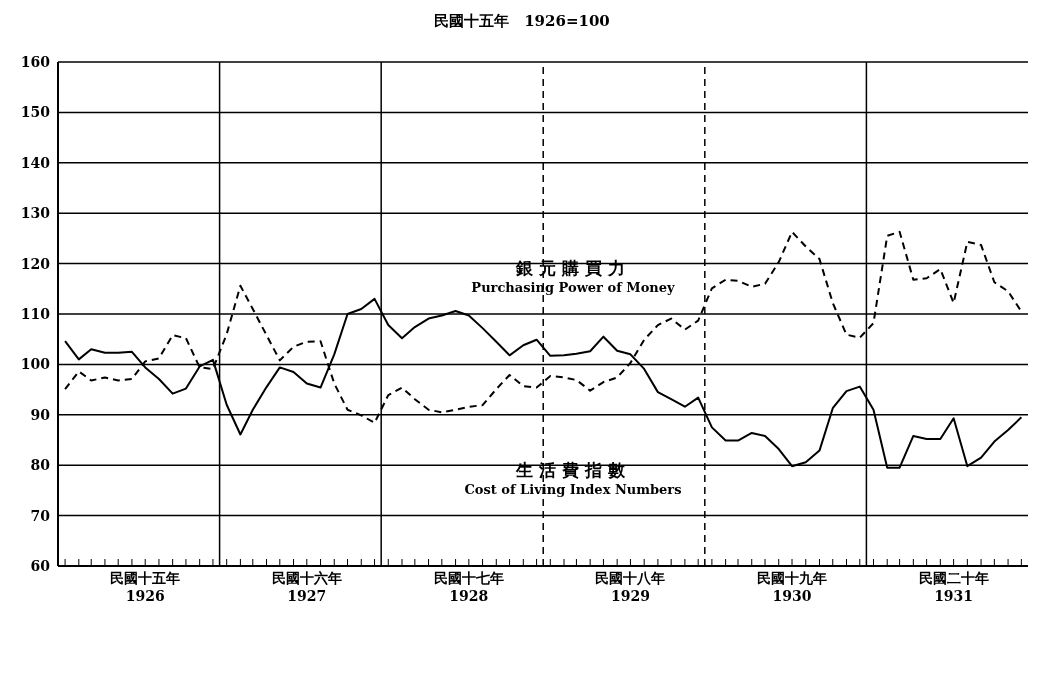  I want to click on y-tick-label: 80, so click(40, 465).